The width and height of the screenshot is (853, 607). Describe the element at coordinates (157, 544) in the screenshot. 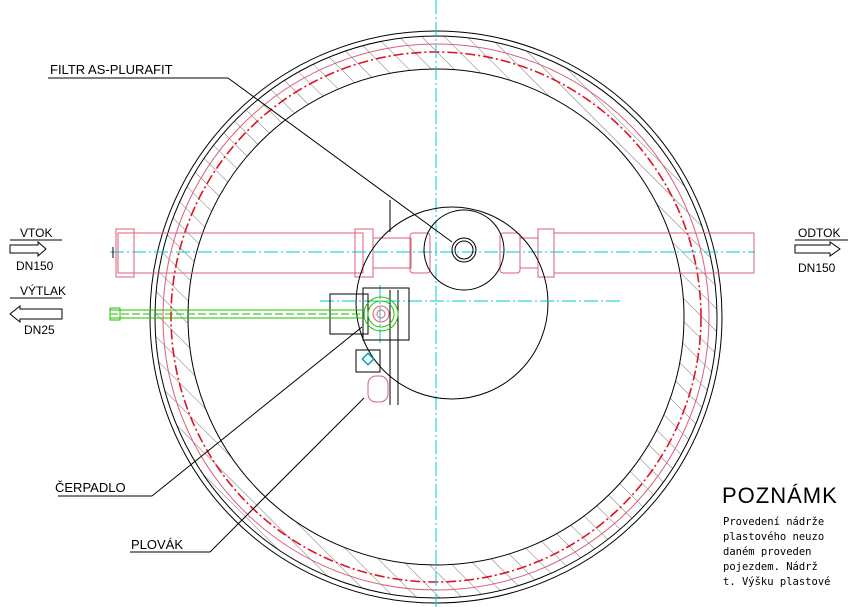

I see `float-label: PLOVÁK` at that location.